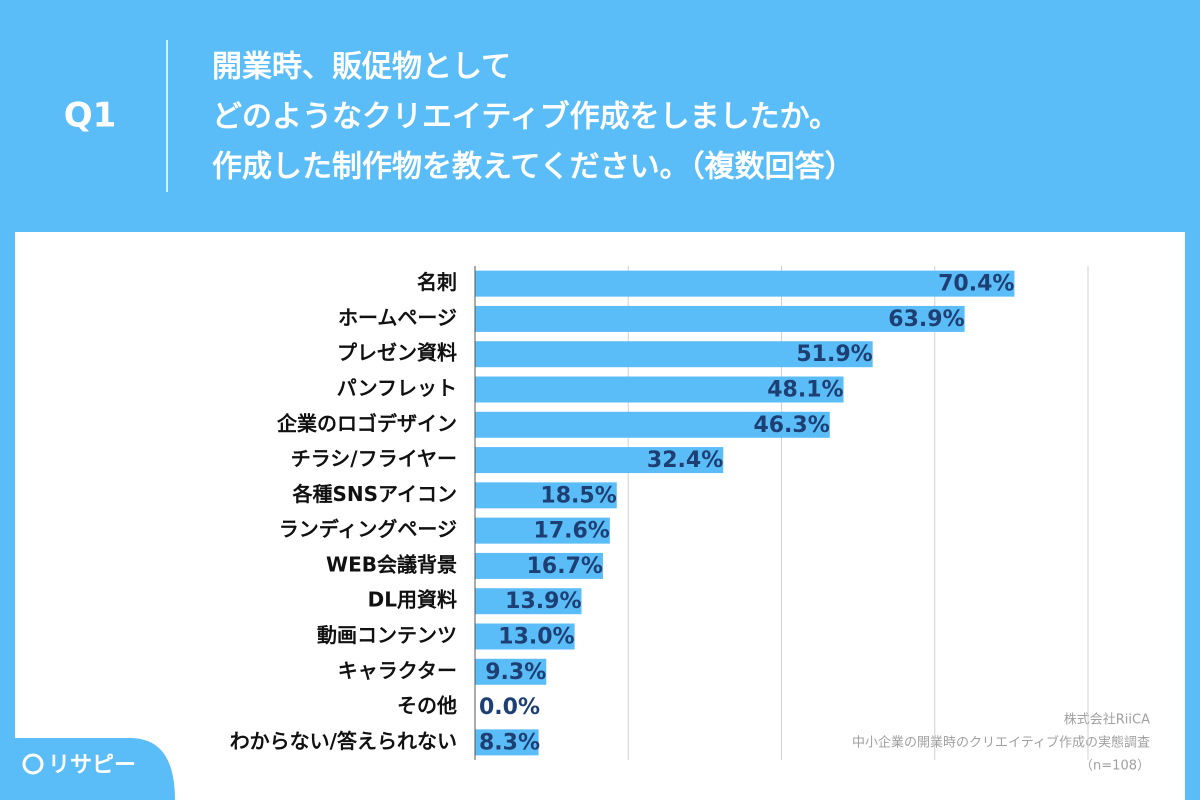 The width and height of the screenshot is (1200, 804). Describe the element at coordinates (374, 459) in the screenshot. I see `category-label: チラシ/フライヤー` at that location.